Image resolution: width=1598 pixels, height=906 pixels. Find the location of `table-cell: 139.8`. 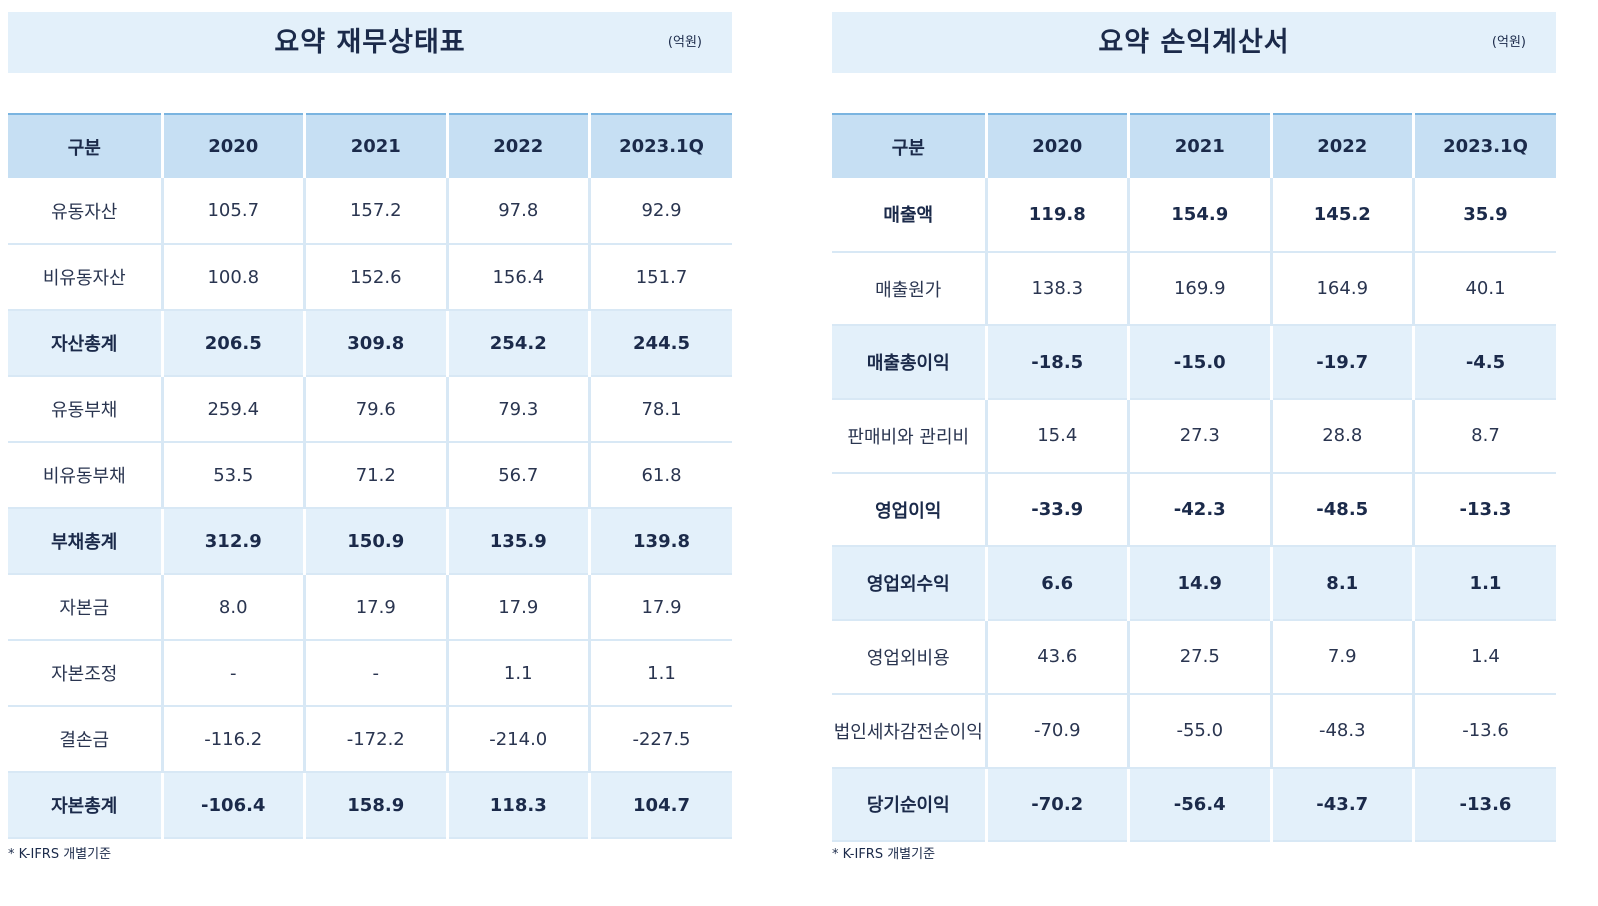

table-cell: 139.8 is located at coordinates (660, 541).